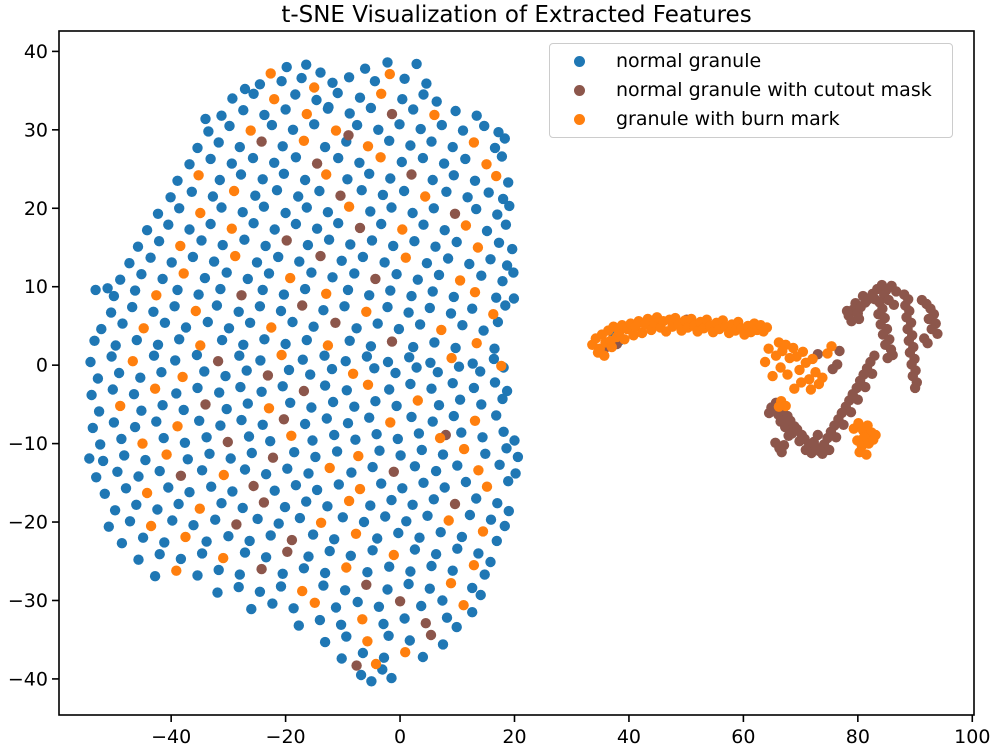  I want to click on y-tick-label: −20, so click(28, 523).